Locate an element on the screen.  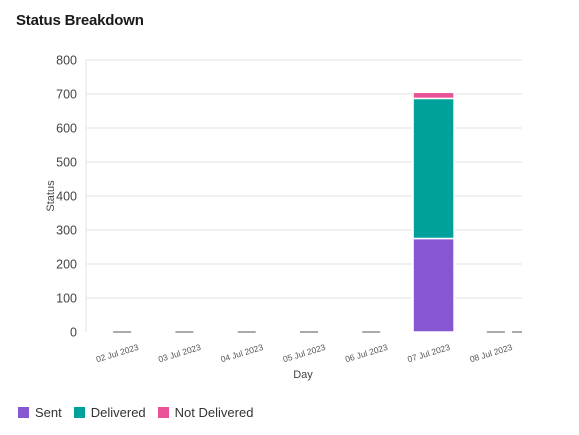
legend-item-not-delivered: Not Delivered is located at coordinates (205, 412).